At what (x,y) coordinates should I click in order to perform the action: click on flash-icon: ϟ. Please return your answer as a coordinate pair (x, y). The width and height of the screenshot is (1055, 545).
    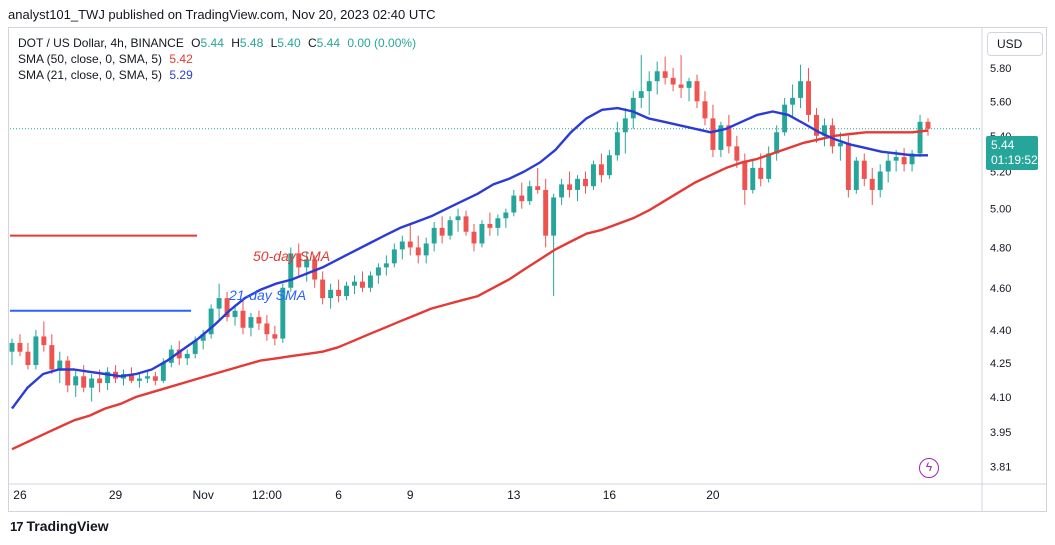
    Looking at the image, I should click on (929, 468).